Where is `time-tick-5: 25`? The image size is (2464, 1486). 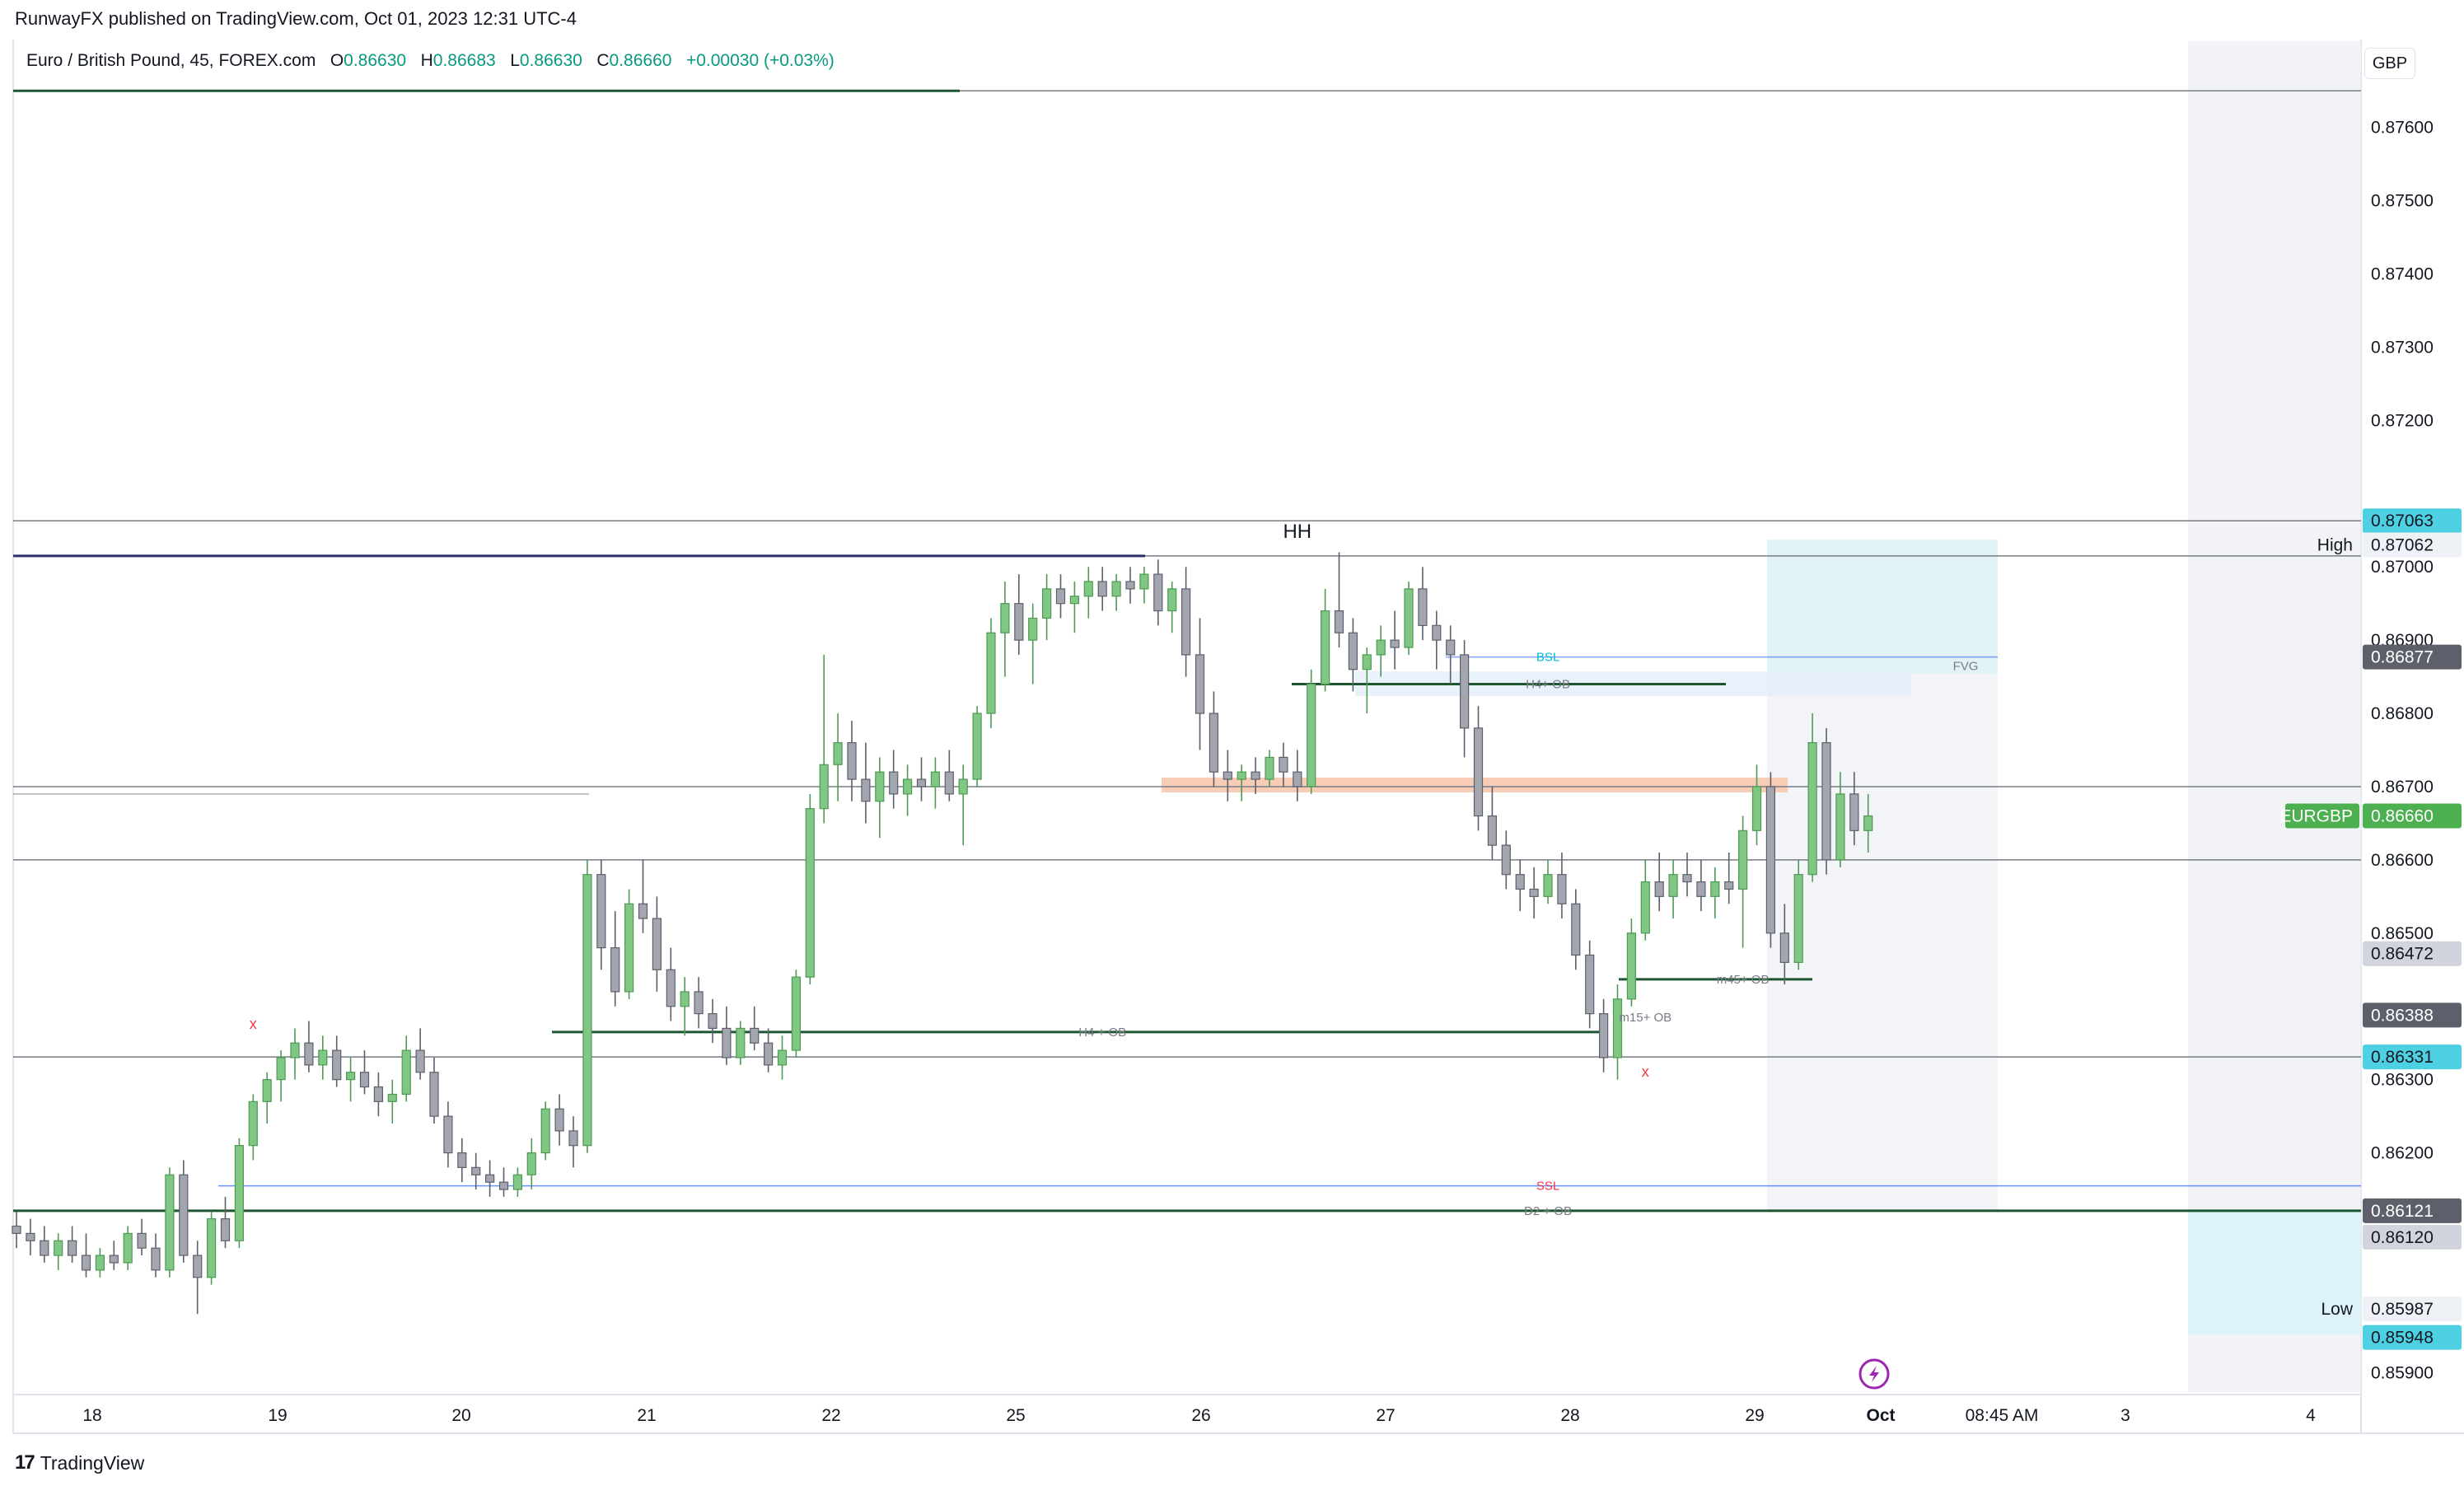
time-tick-5: 25 is located at coordinates (1015, 1415).